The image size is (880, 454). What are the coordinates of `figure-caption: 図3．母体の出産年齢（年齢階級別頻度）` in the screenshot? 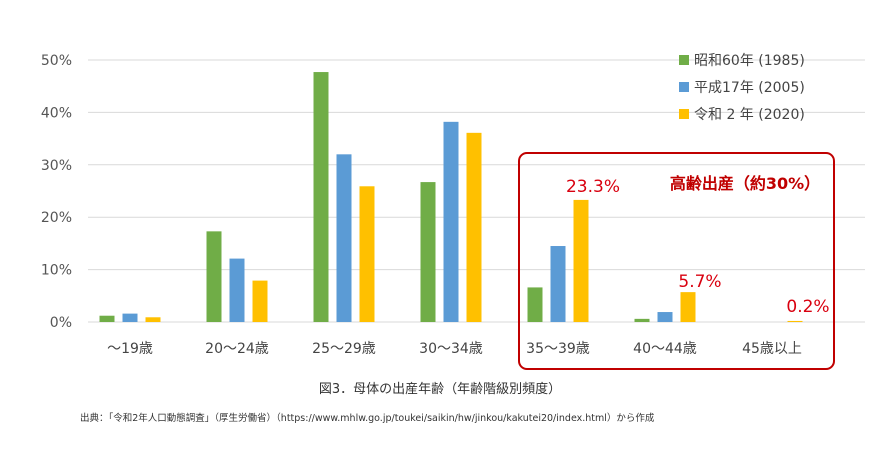 It's located at (440, 389).